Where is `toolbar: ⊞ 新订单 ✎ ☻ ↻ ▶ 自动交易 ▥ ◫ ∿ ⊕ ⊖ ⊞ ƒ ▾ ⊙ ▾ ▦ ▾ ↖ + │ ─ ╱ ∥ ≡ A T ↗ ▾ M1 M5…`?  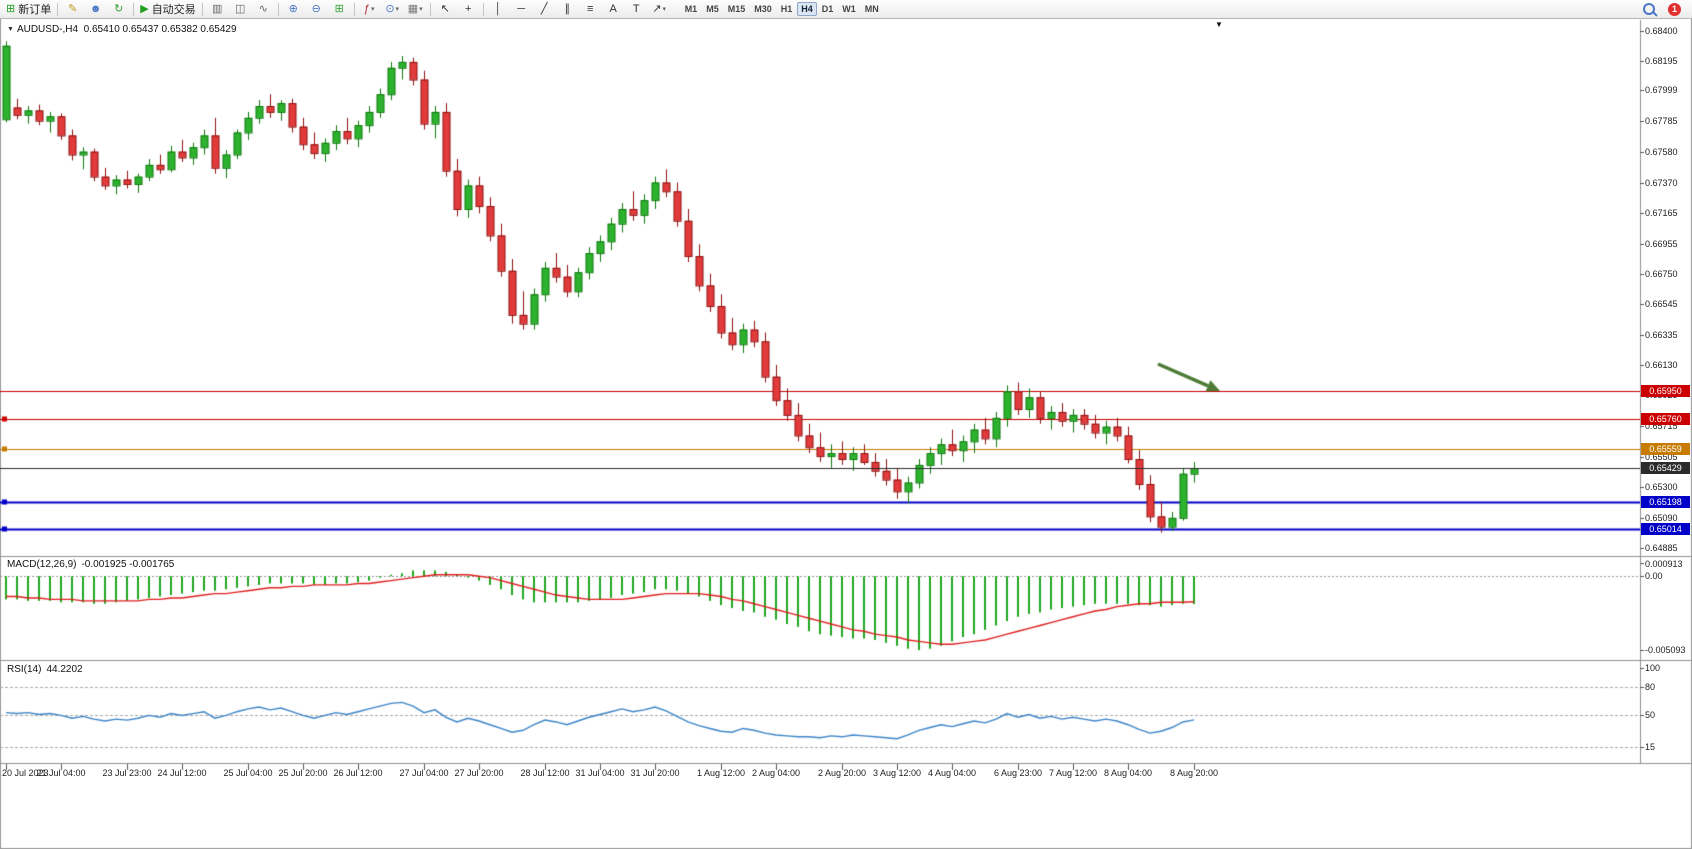
toolbar: ⊞ 新订单 ✎ ☻ ↻ ▶ 自动交易 ▥ ◫ ∿ ⊕ ⊖ ⊞ ƒ ▾ ⊙ ▾ ▦ ▾ ↖ + │ ─ ╱ ∥ ≡ A T ↗ ▾ M1 M5… is located at coordinates (846, 9).